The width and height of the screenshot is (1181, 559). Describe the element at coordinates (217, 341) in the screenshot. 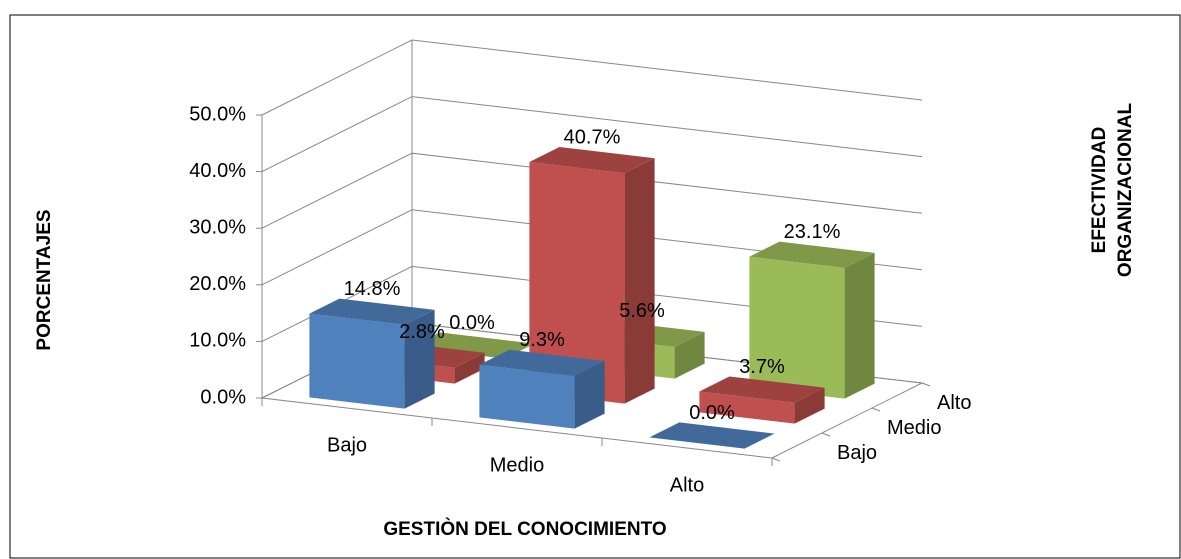

I see `y-tick-label: 10.0%` at that location.